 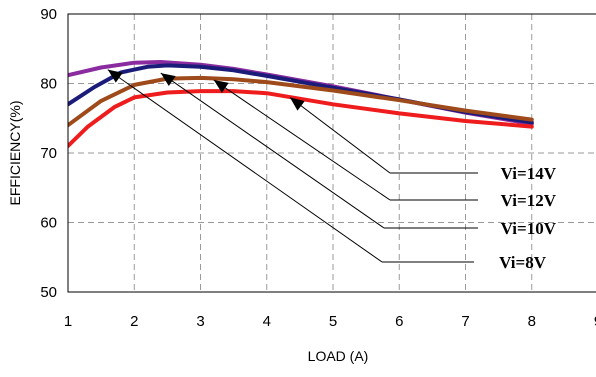 I want to click on x-tick-label: 3, so click(x=200, y=321).